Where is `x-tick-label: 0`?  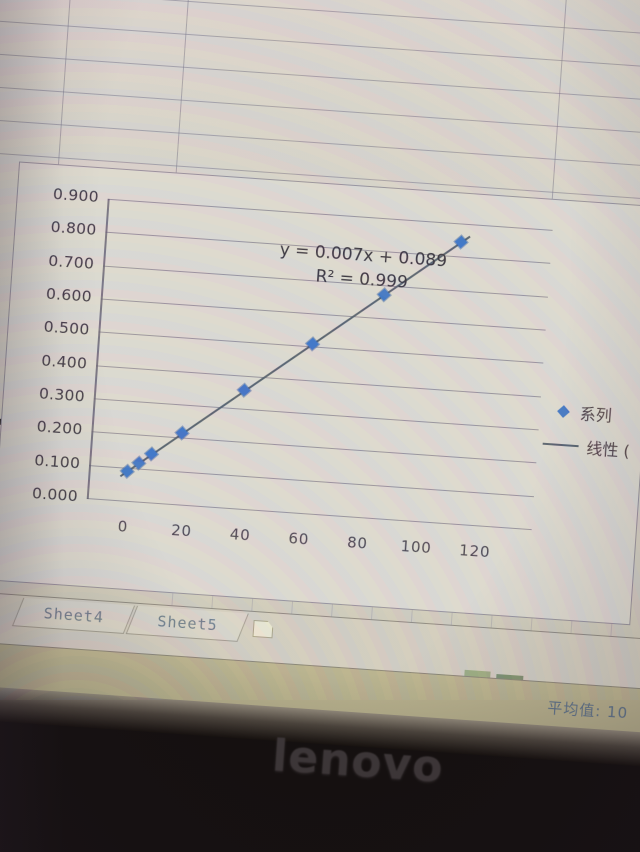
x-tick-label: 0 is located at coordinates (123, 526).